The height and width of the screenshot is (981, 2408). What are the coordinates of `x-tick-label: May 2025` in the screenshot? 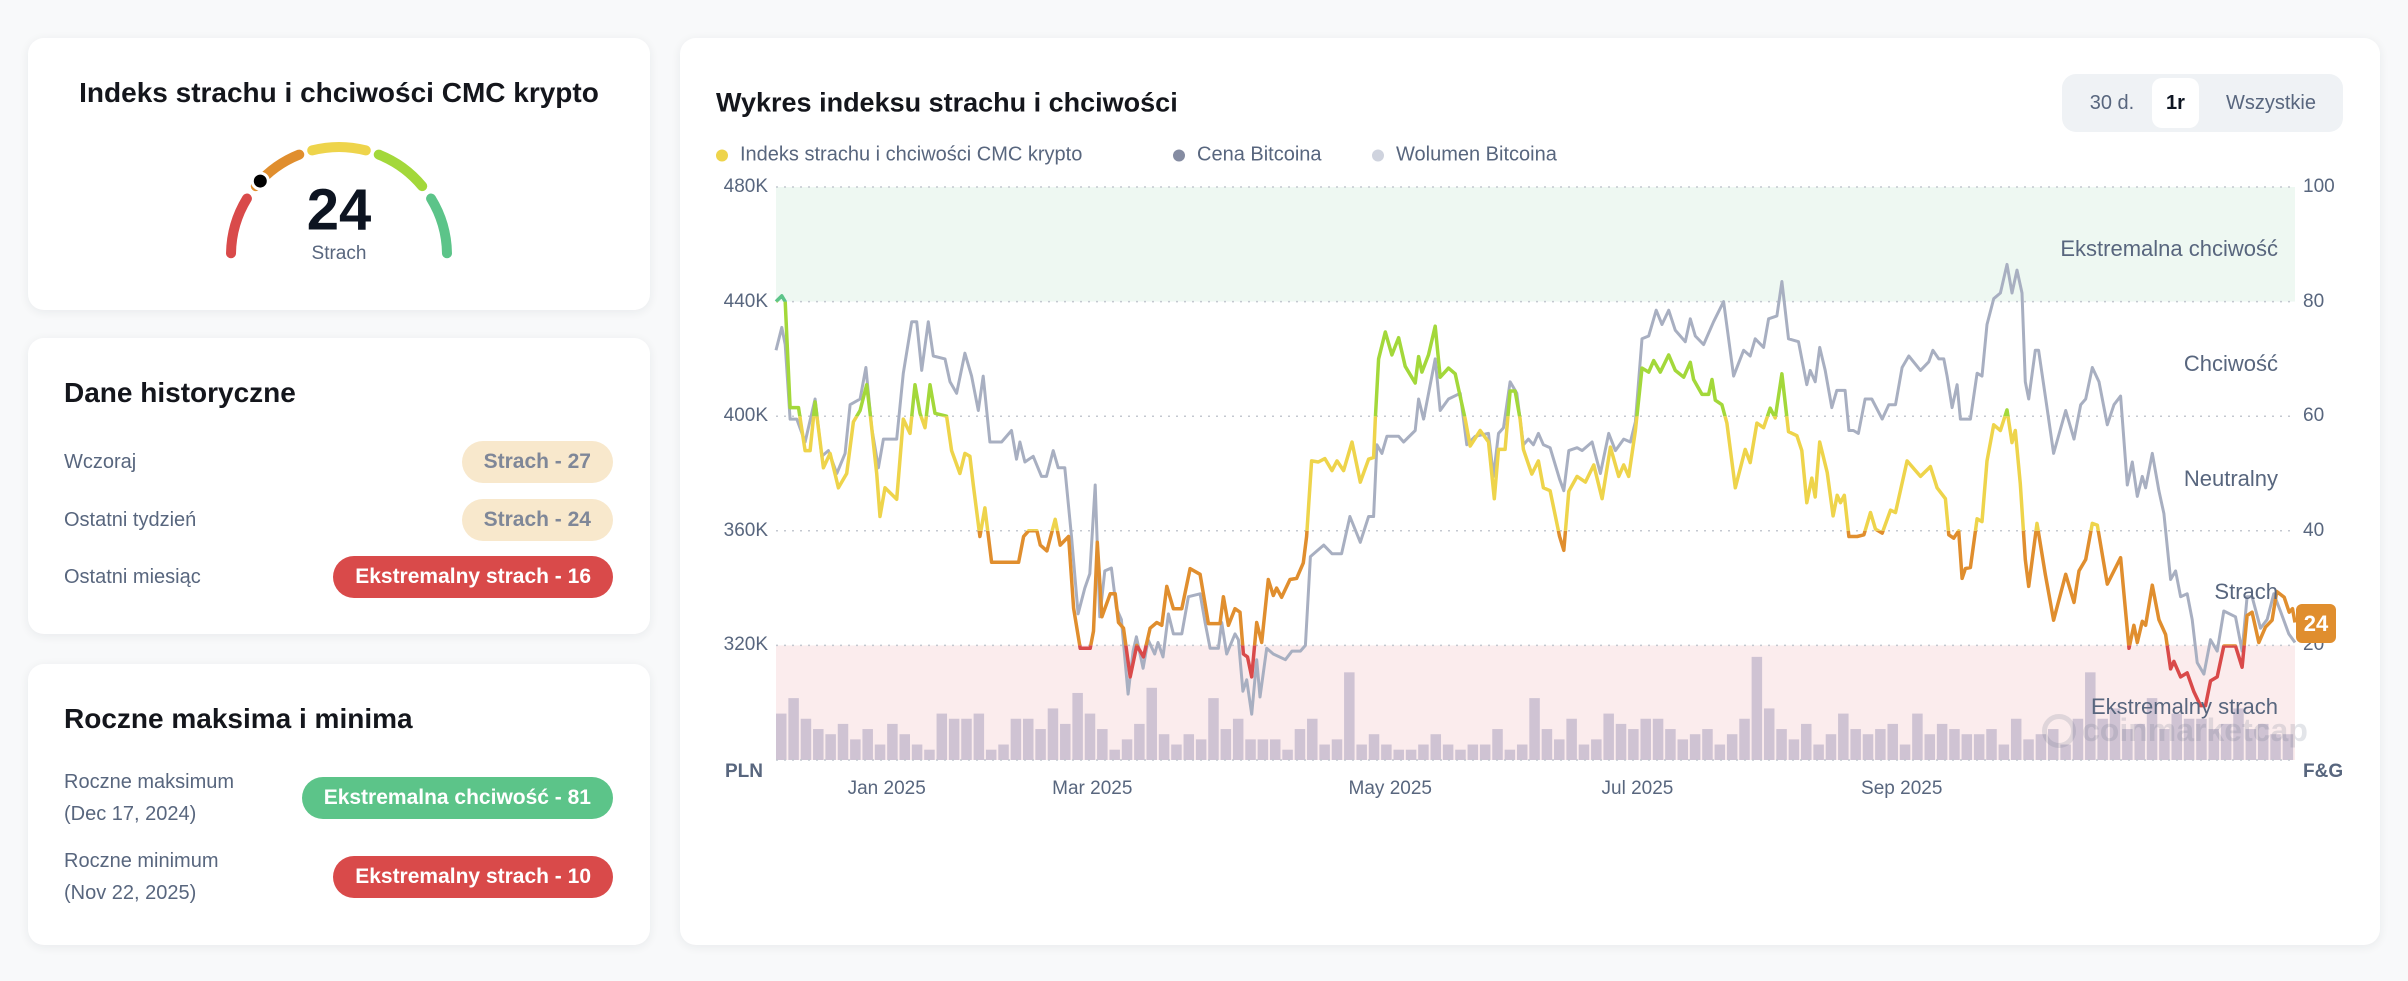 It's located at (1390, 788).